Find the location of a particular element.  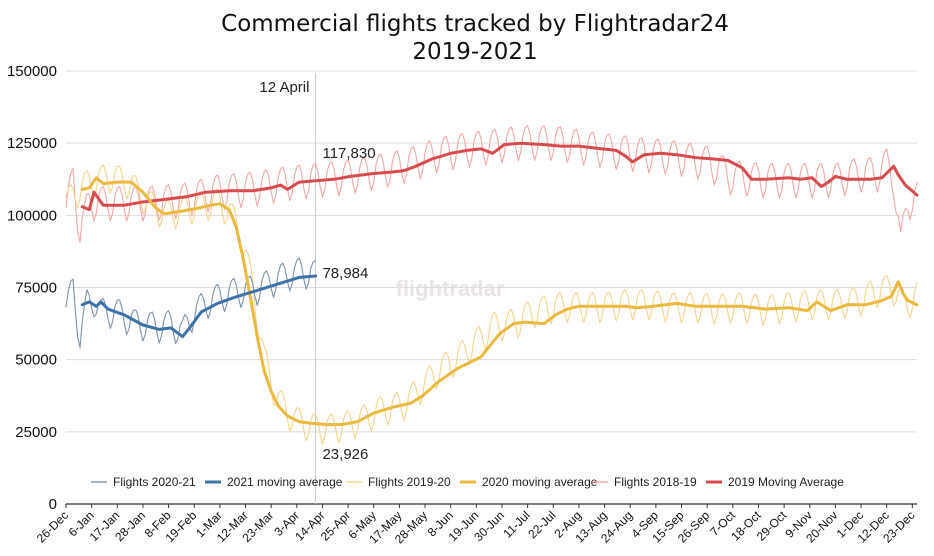

y-tick-label: 150000 is located at coordinates (32, 71).